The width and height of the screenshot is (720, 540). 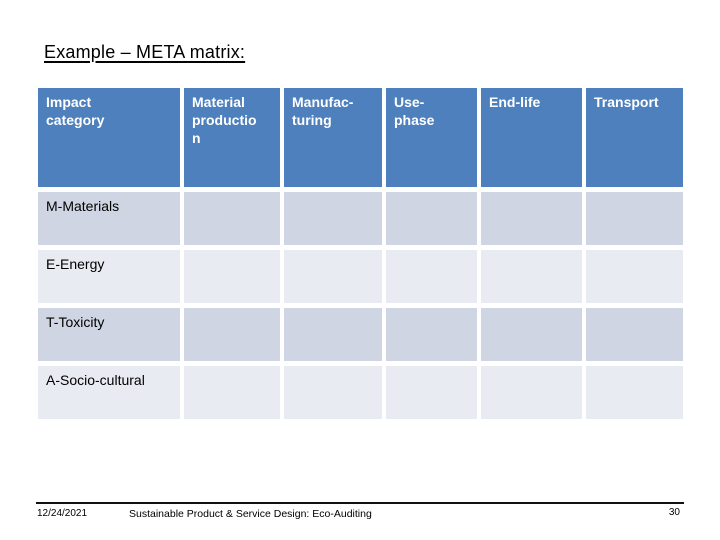 I want to click on row-label-materials: M-Materials, so click(x=109, y=218).